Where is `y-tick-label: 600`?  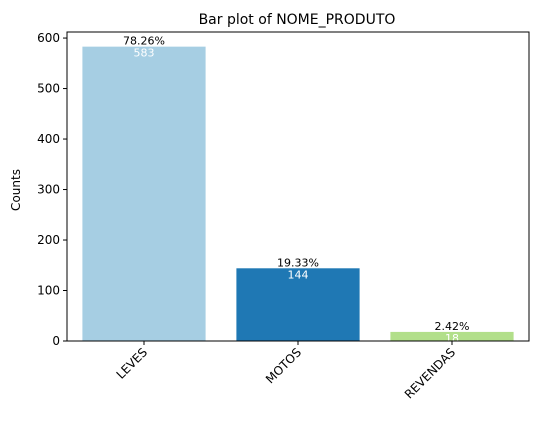 y-tick-label: 600 is located at coordinates (48, 38).